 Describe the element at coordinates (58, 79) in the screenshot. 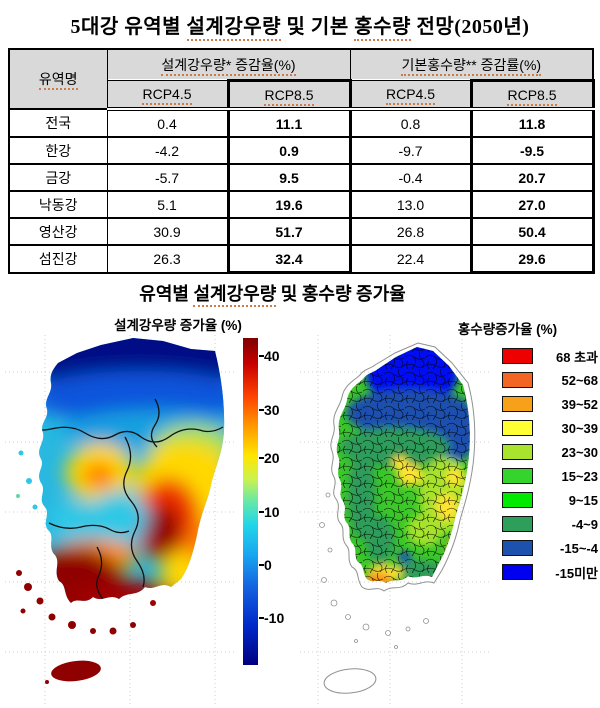

I see `basin-header-cell: 유역명` at that location.